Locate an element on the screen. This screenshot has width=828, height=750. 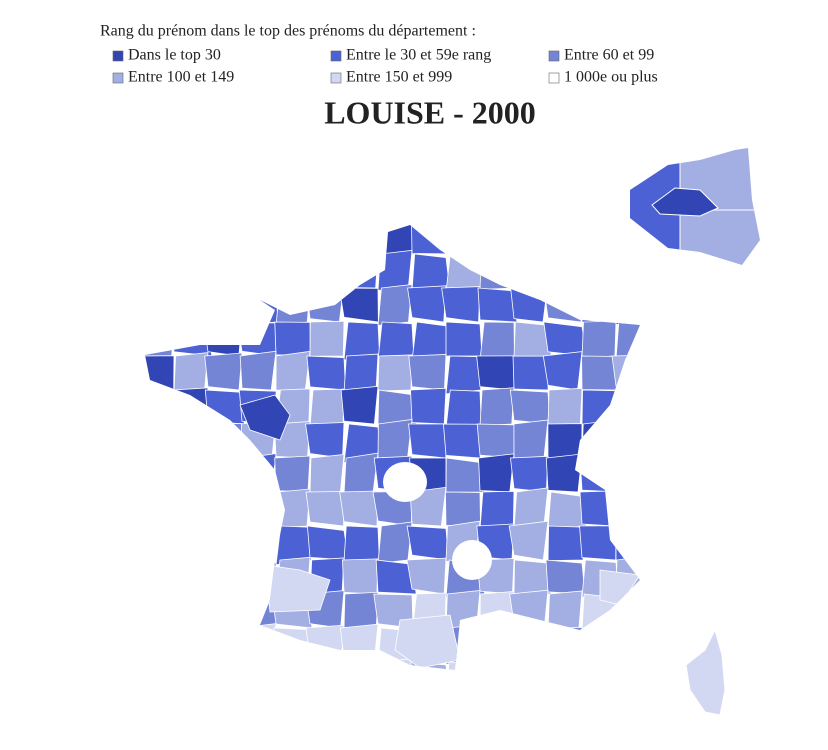
legend-label: Entre le 30 et 59e rang is located at coordinates (418, 55).